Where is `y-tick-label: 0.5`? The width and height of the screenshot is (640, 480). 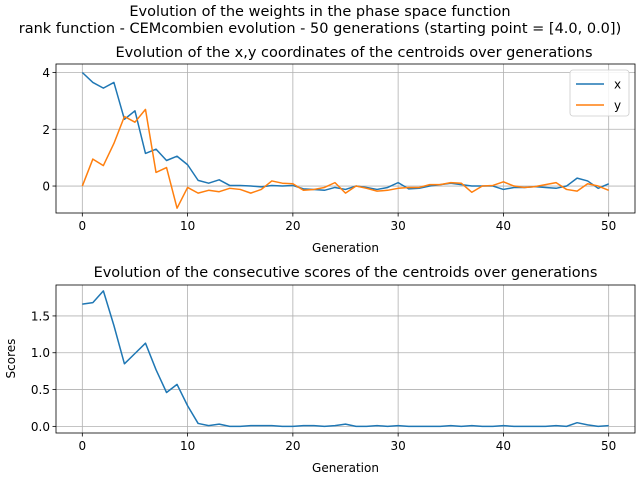 y-tick-label: 0.5 is located at coordinates (40, 390).